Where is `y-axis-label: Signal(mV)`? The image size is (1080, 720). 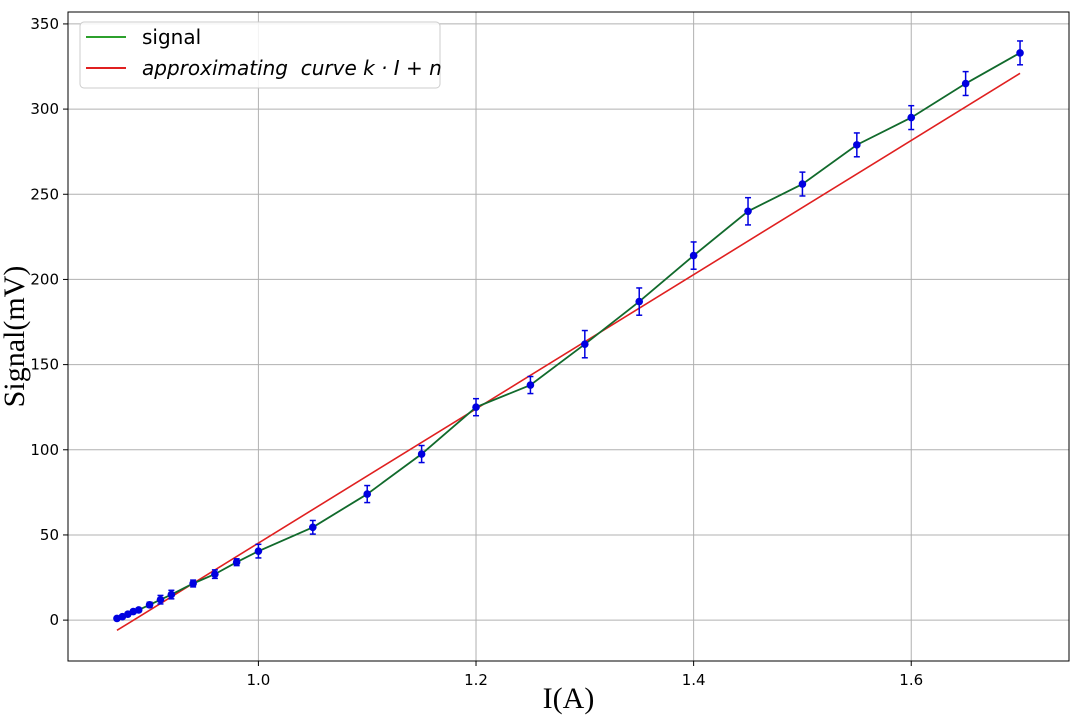
y-axis-label: Signal(mV) is located at coordinates (15, 337).